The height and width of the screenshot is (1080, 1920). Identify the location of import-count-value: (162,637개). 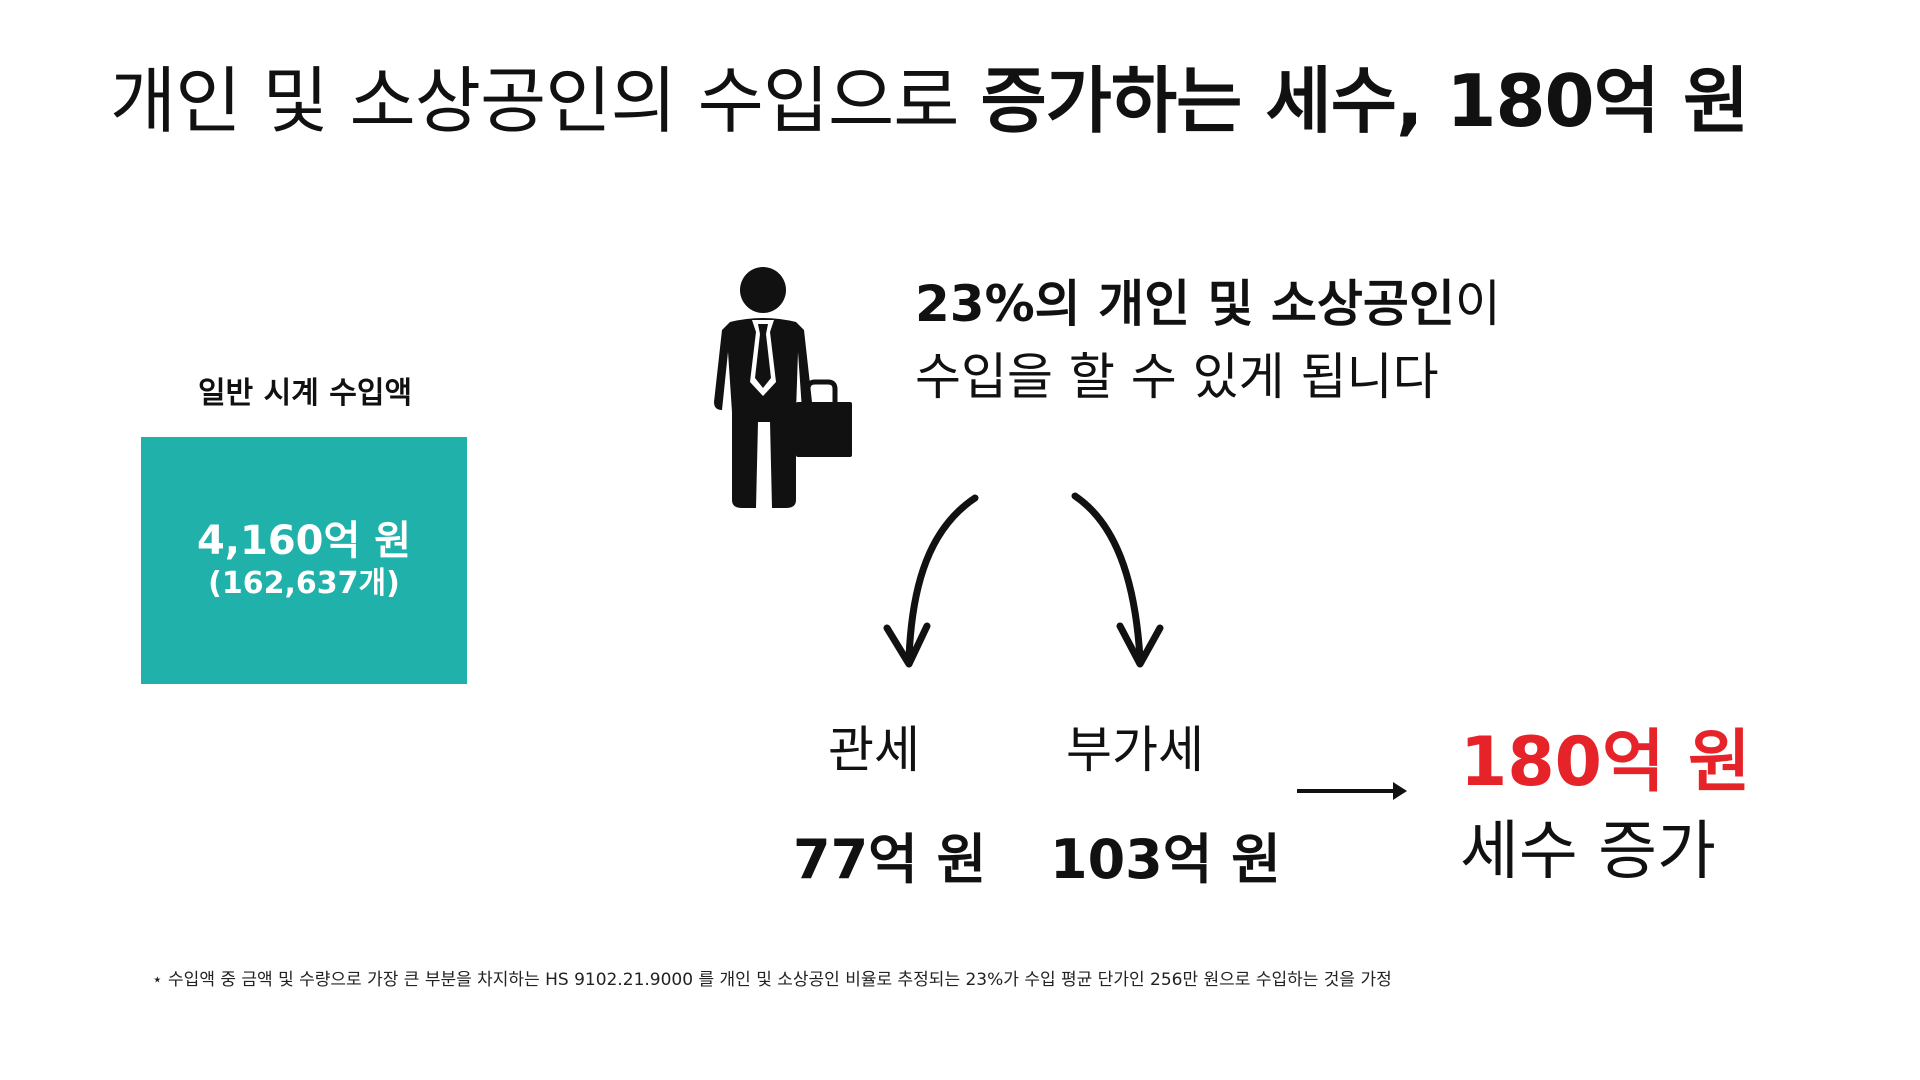
(304, 583).